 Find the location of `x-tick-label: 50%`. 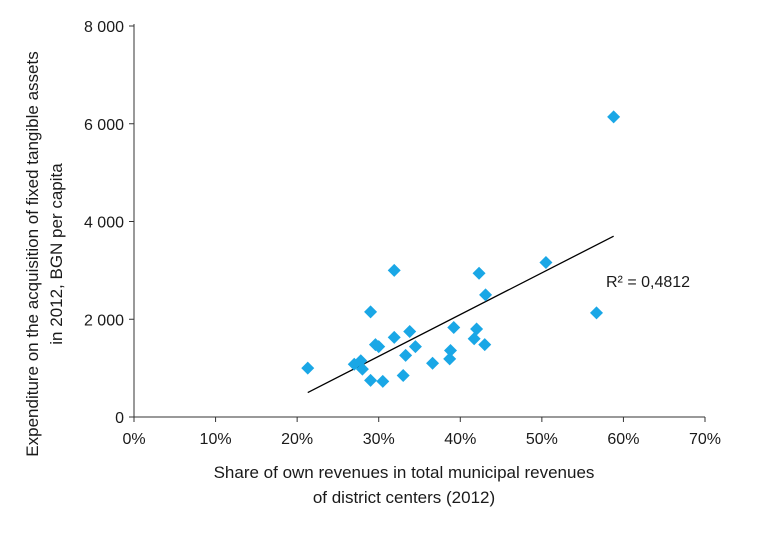

x-tick-label: 50% is located at coordinates (542, 439).